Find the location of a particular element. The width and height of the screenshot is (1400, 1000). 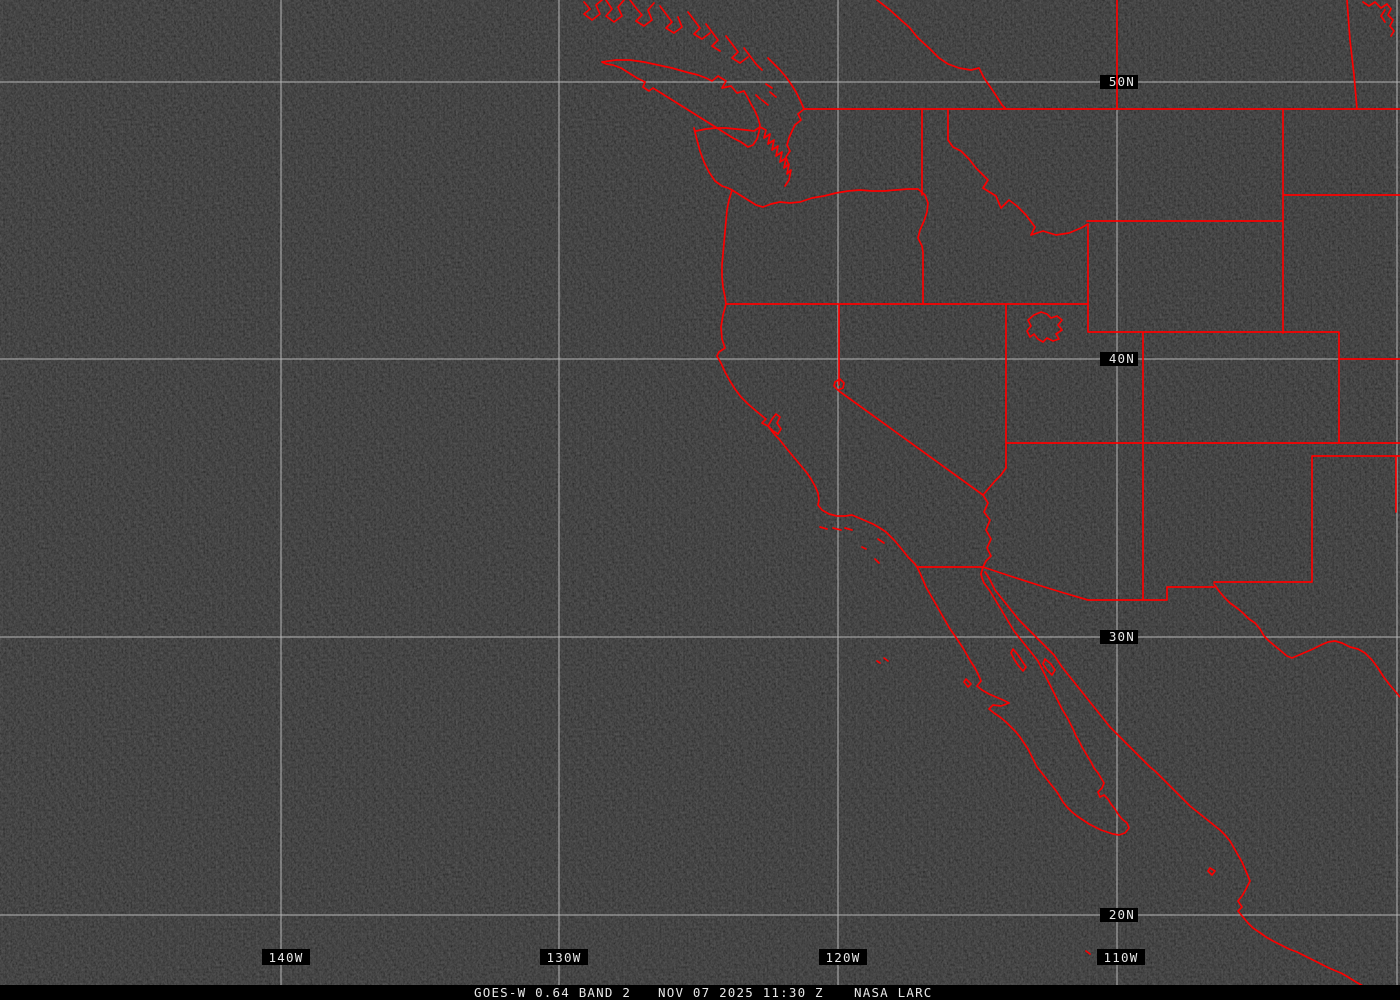

lat-label-30n: 30N is located at coordinates (1122, 636).